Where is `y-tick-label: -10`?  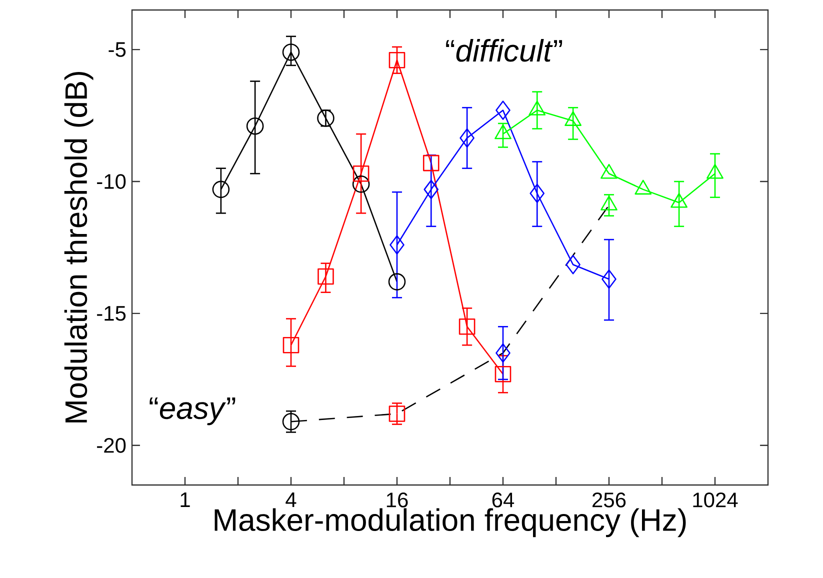 y-tick-label: -10 is located at coordinates (111, 181).